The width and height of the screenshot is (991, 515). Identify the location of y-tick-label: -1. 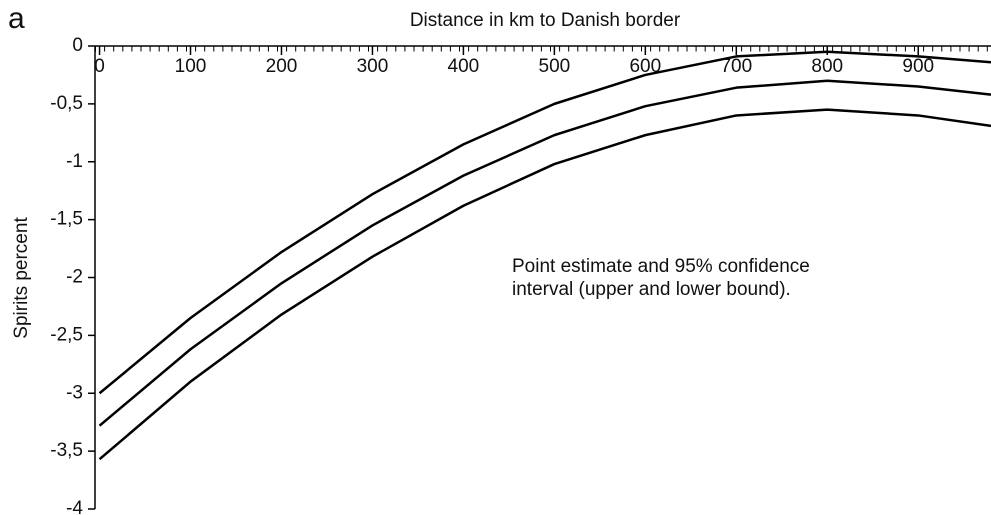
(74, 161).